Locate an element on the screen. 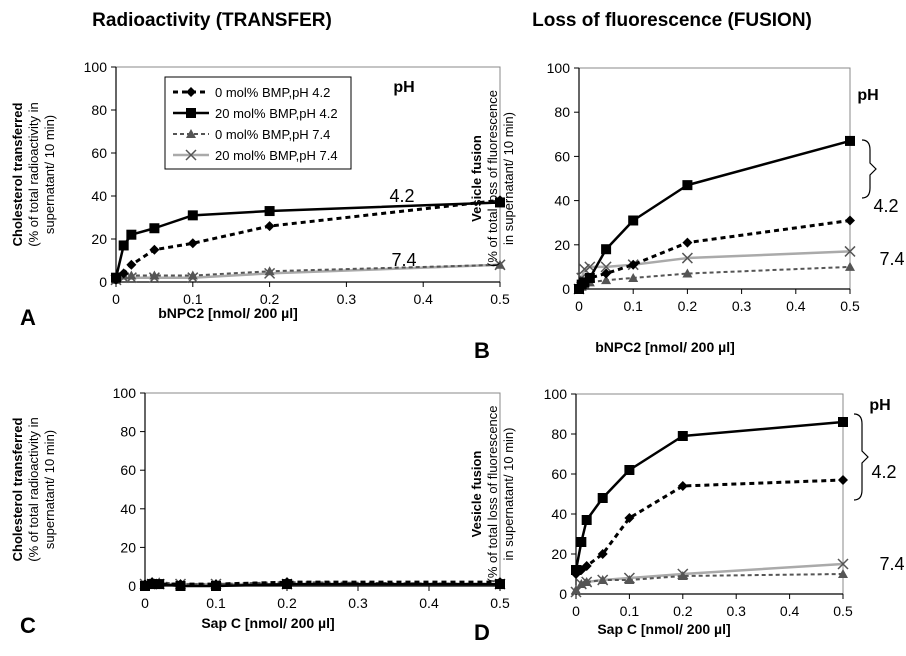 This screenshot has height=656, width=906. plot-area is located at coordinates (709, 494).